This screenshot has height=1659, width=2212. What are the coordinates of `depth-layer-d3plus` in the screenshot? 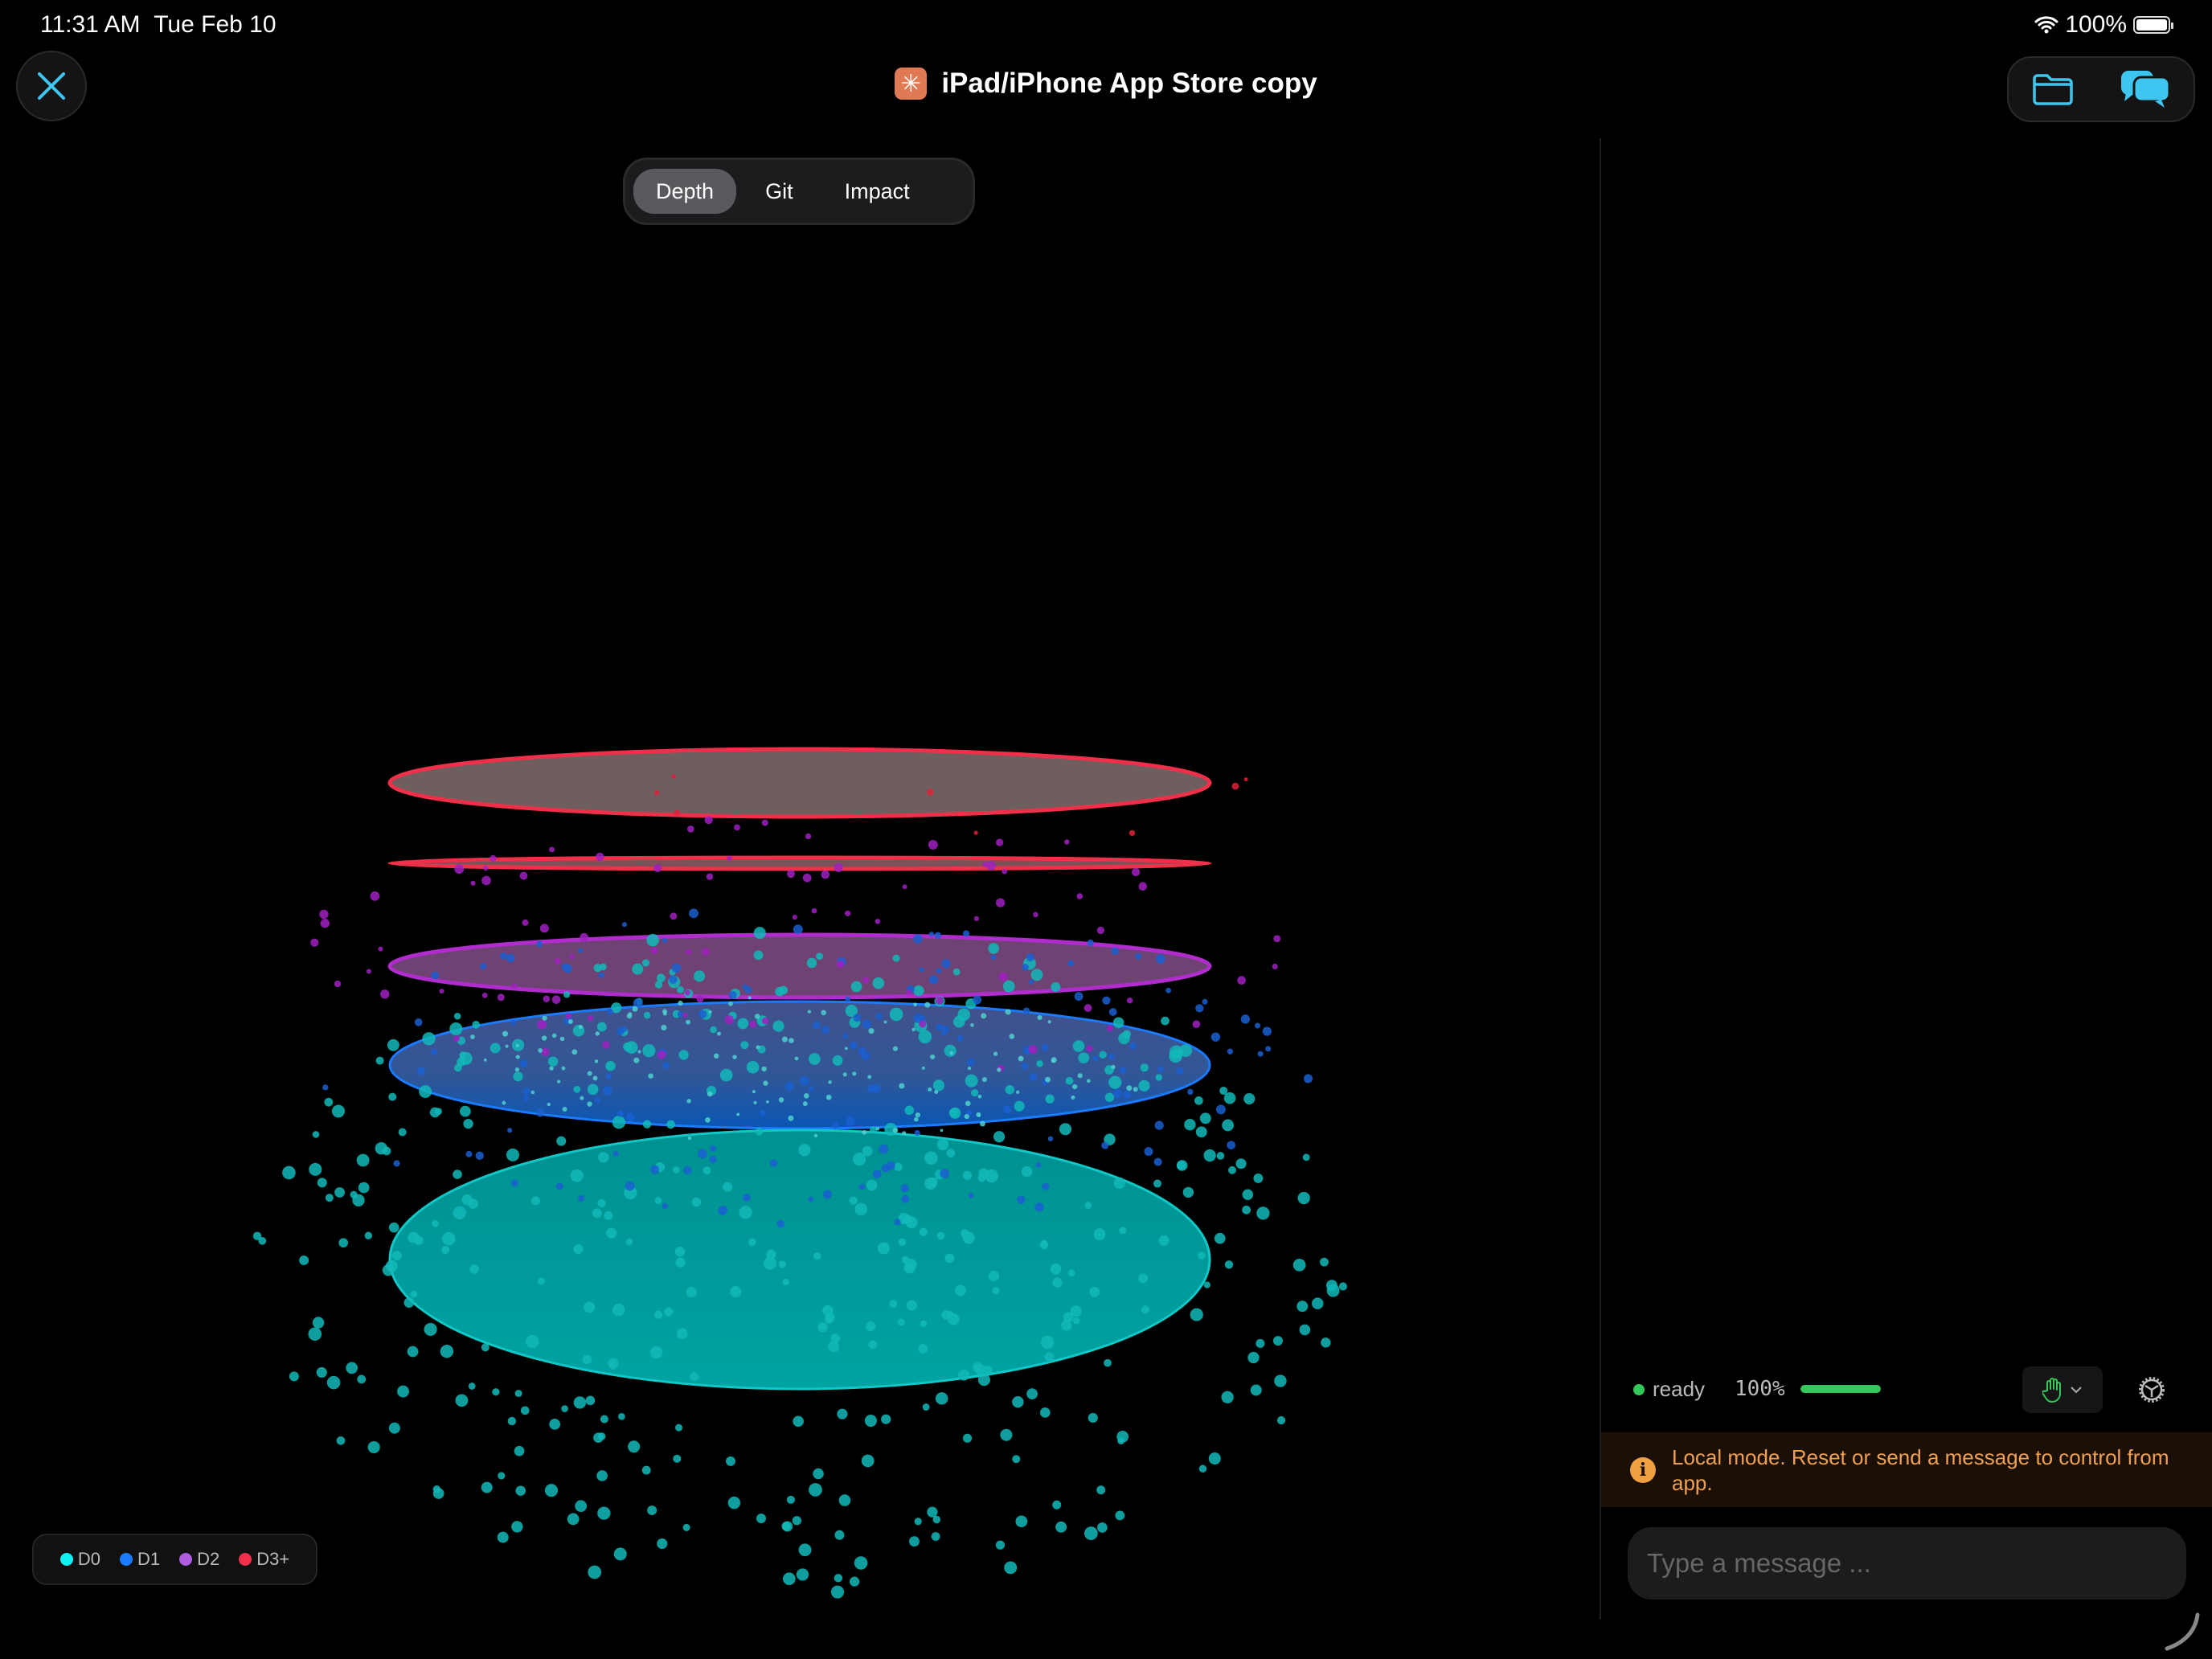 It's located at (799, 783).